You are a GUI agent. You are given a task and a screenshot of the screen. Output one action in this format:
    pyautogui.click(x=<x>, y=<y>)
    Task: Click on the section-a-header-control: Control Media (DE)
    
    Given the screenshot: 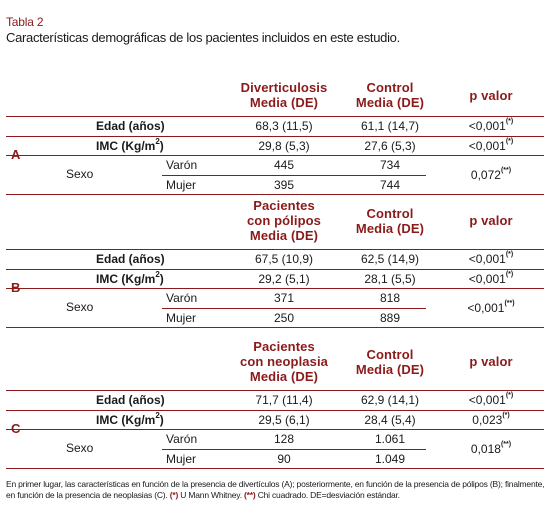 What is the action you would take?
    pyautogui.click(x=390, y=95)
    